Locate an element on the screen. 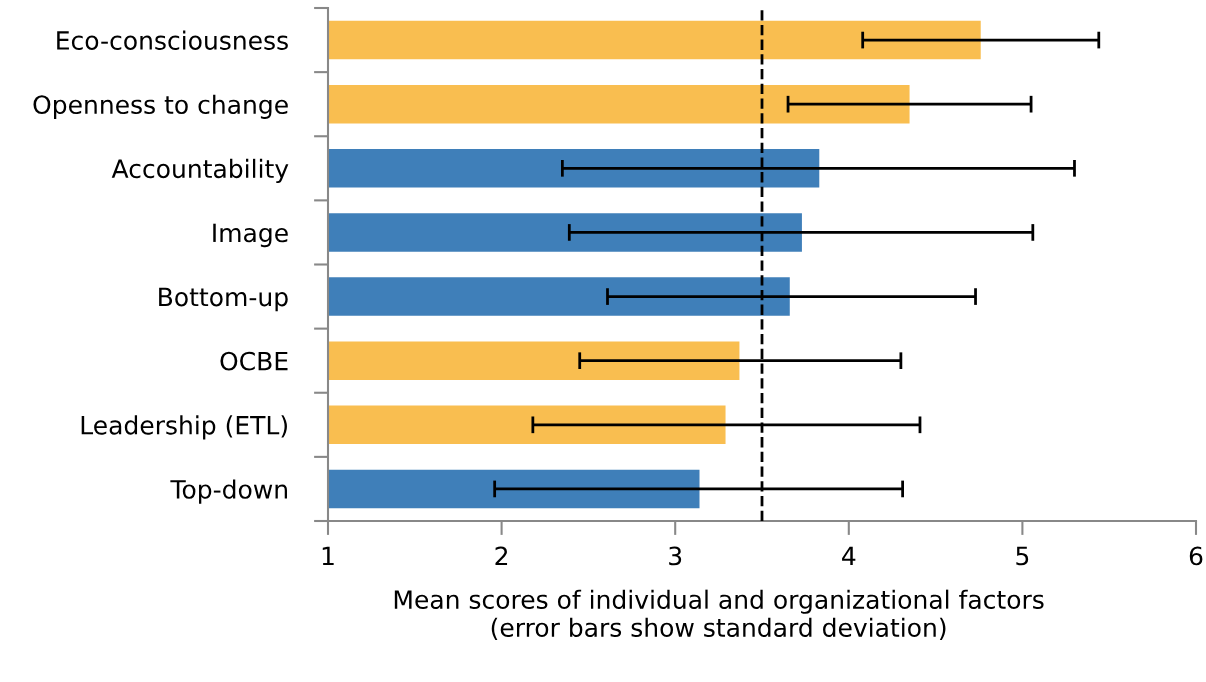 The height and width of the screenshot is (682, 1206). y-tick-label: OCBE is located at coordinates (254, 361).